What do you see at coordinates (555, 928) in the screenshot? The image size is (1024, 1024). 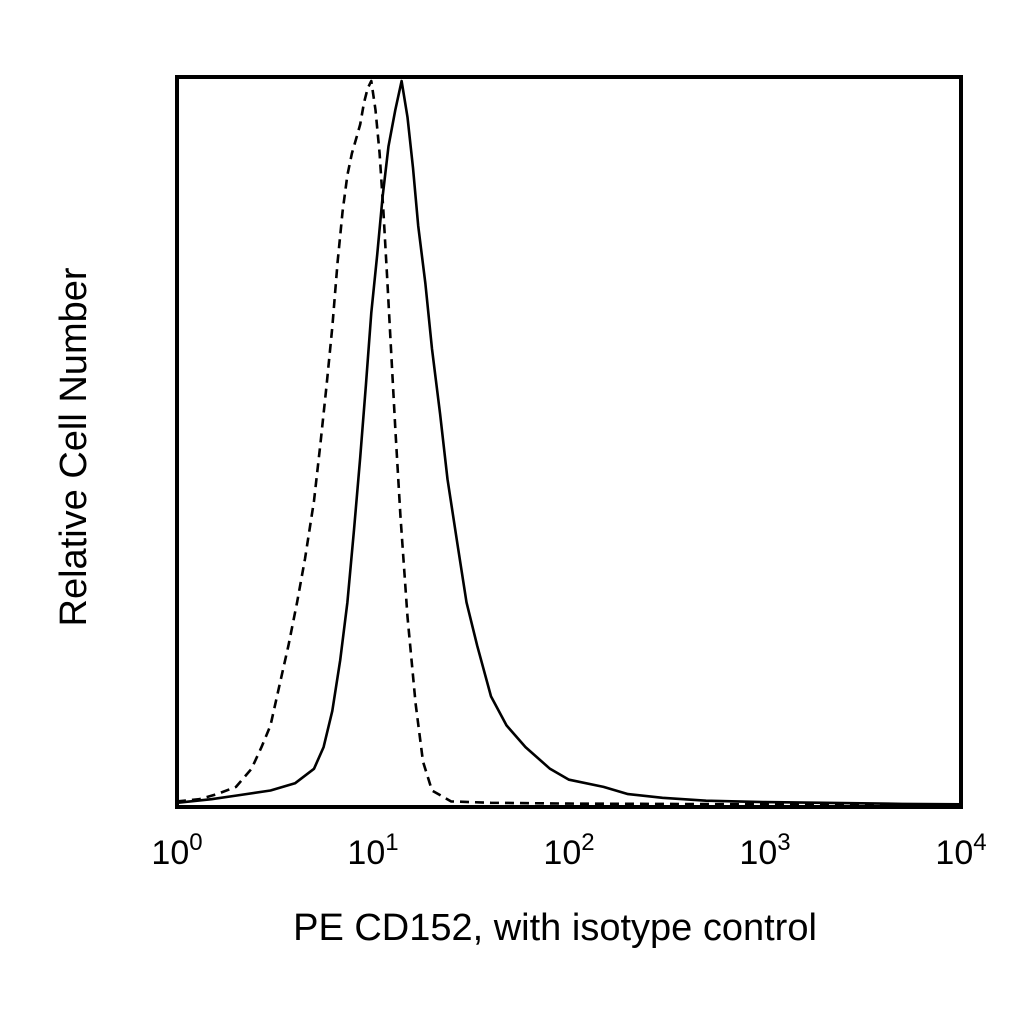 I see `x-axis-label: PE CD152, with isotype control` at bounding box center [555, 928].